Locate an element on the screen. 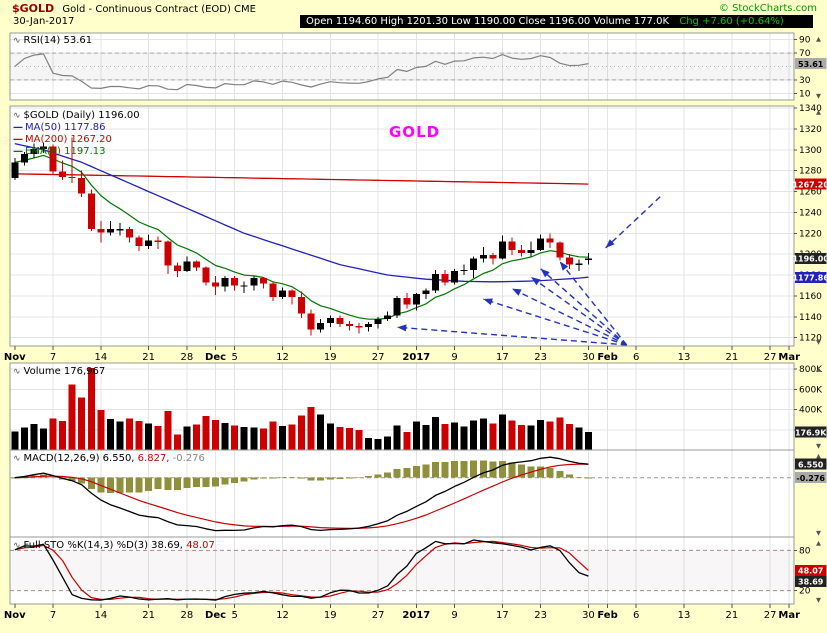  volume-legend: ∿ Volume 176,967 is located at coordinates (59, 371).